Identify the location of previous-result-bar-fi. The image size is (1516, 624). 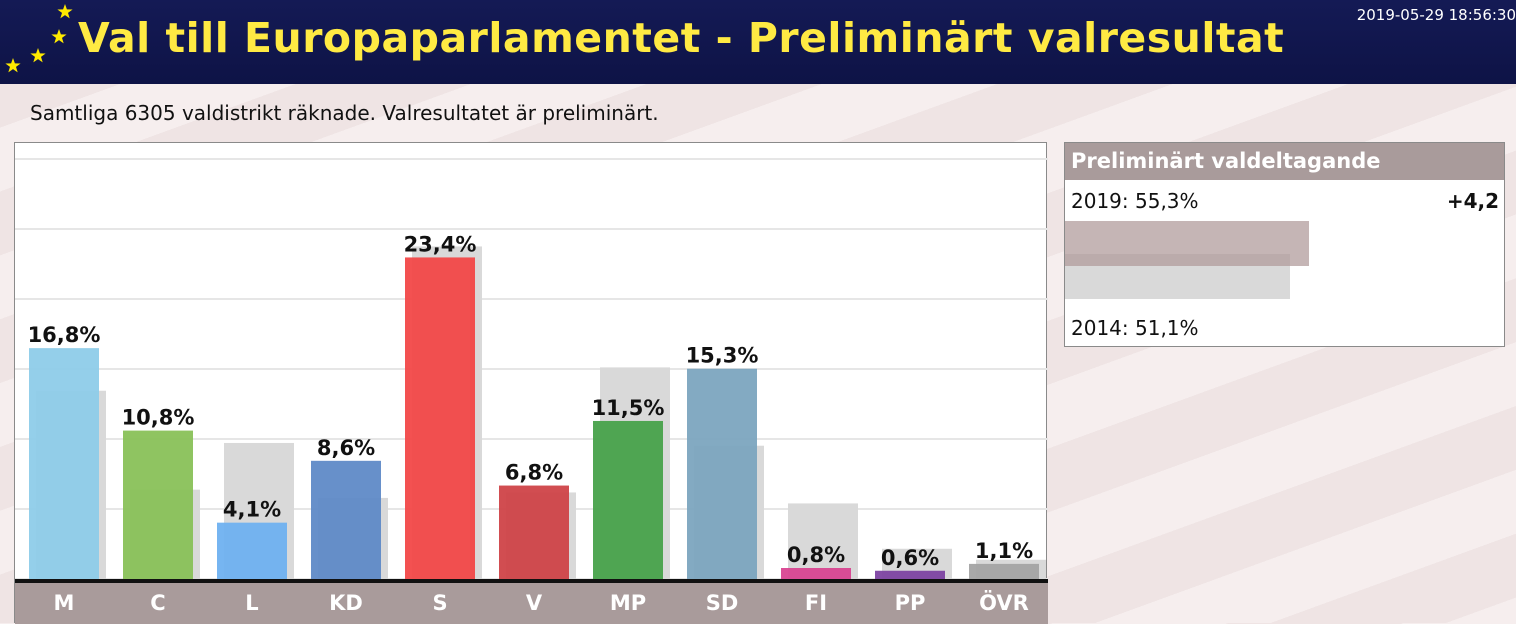
(823, 541).